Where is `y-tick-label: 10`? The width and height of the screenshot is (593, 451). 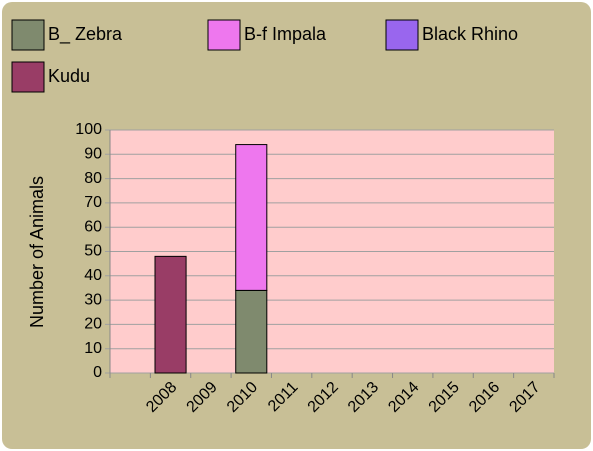
y-tick-label: 10 is located at coordinates (93, 348).